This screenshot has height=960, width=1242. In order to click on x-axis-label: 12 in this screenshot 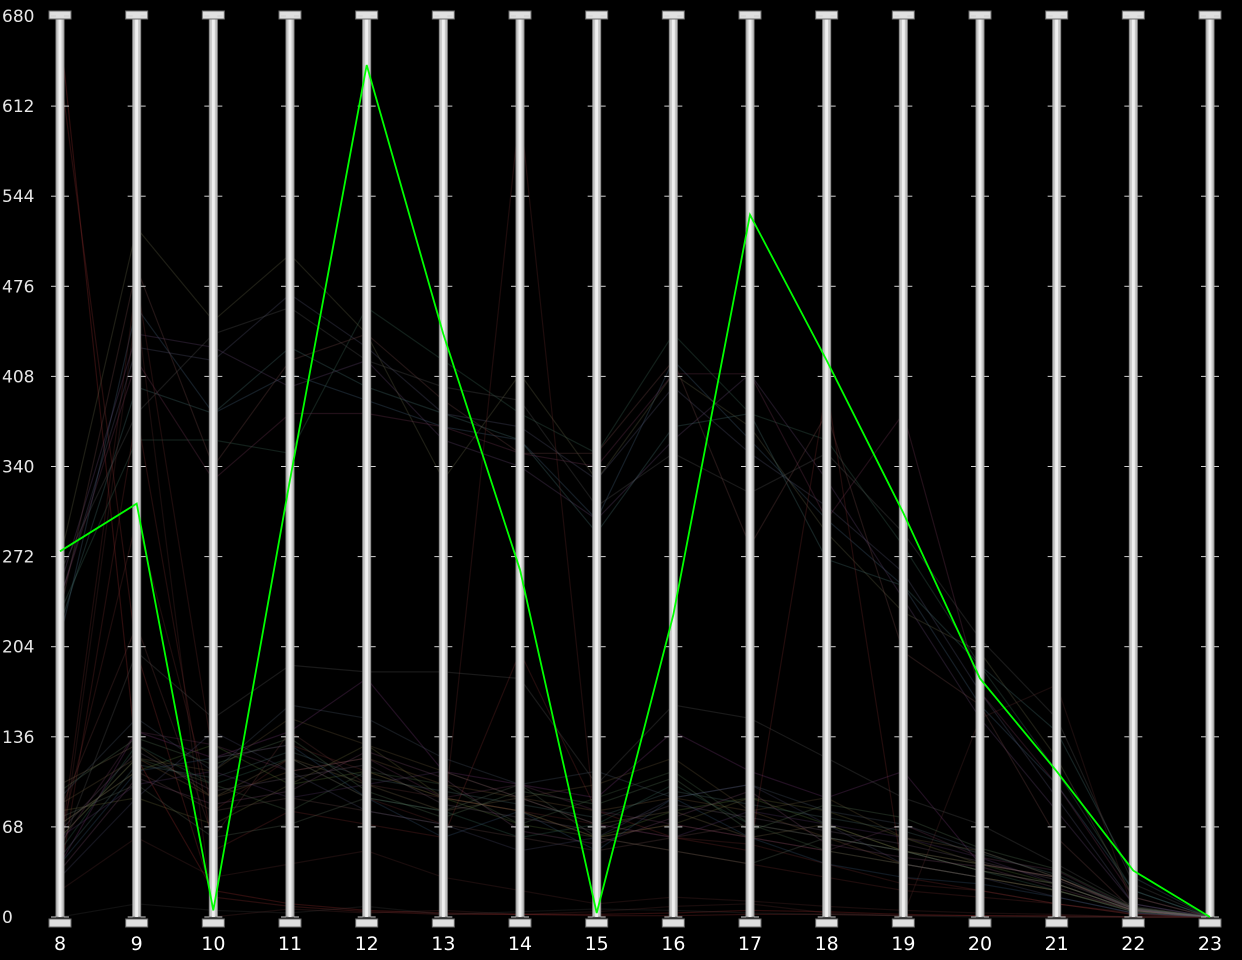, I will do `click(367, 944)`.